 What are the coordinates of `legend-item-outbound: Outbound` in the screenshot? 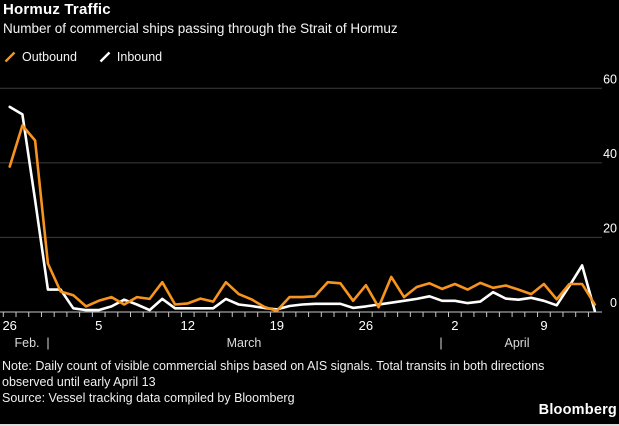 It's located at (40, 57).